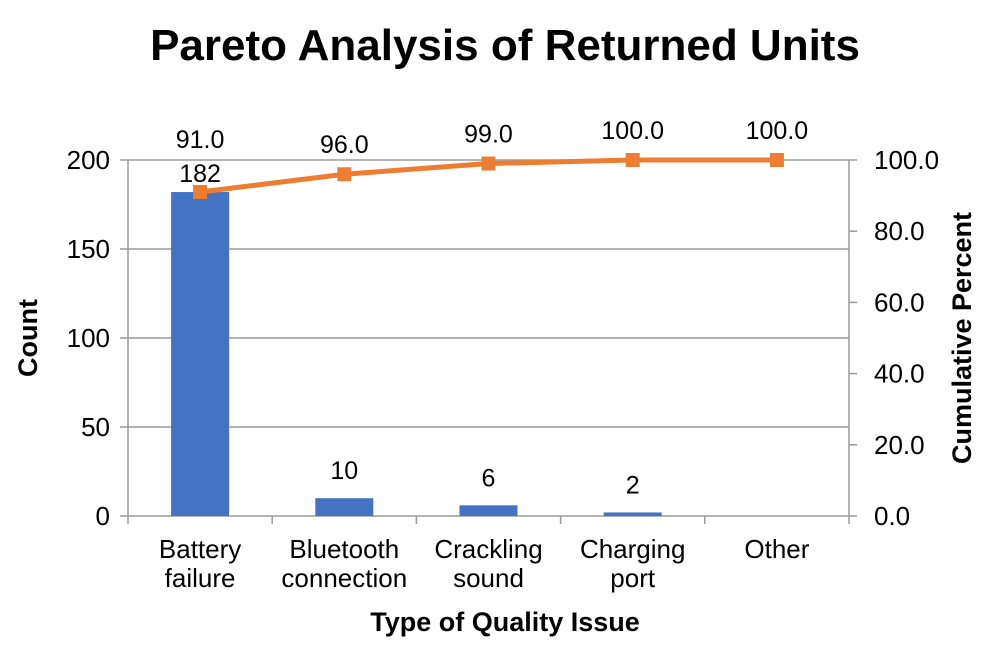 The height and width of the screenshot is (663, 1008). I want to click on left-axis-tick-label: 50, so click(95, 427).